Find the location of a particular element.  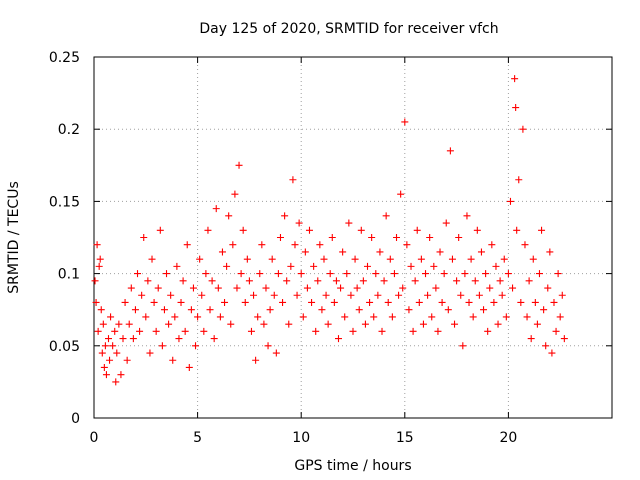

x-axis-label: GPS time / hours is located at coordinates (352, 466).